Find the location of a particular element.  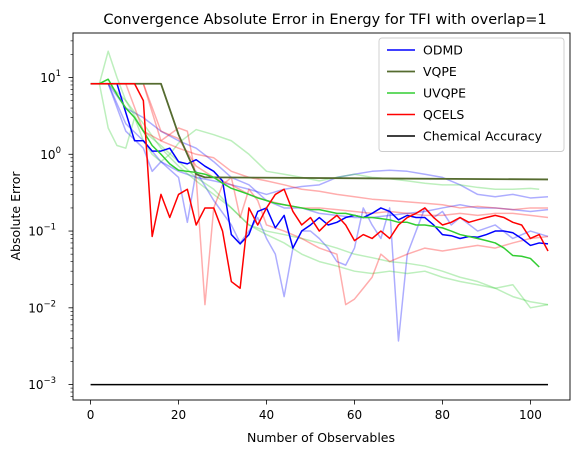

x-axis-label: Number of Observables is located at coordinates (321, 437).